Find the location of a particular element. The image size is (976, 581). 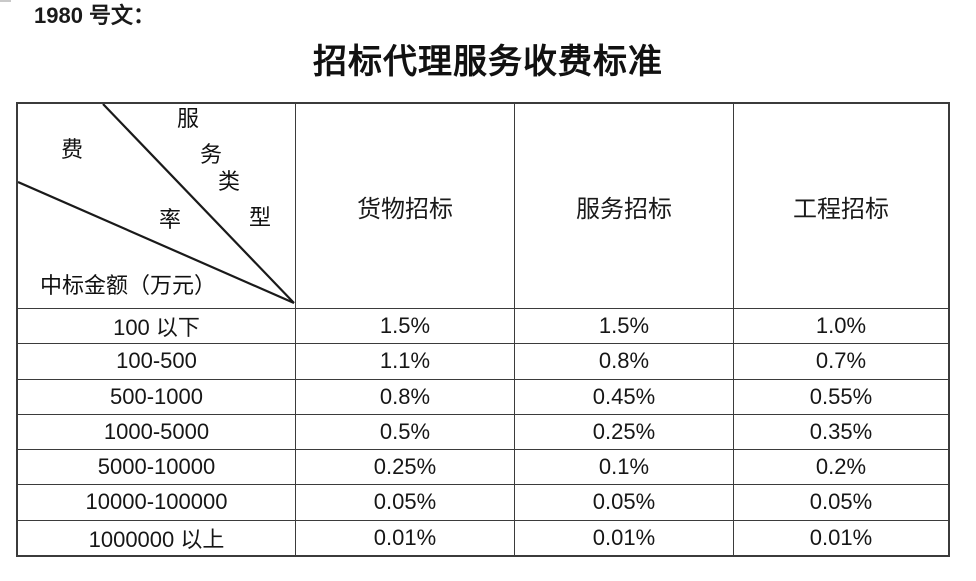

corner-service-type-char: 型 is located at coordinates (260, 217).